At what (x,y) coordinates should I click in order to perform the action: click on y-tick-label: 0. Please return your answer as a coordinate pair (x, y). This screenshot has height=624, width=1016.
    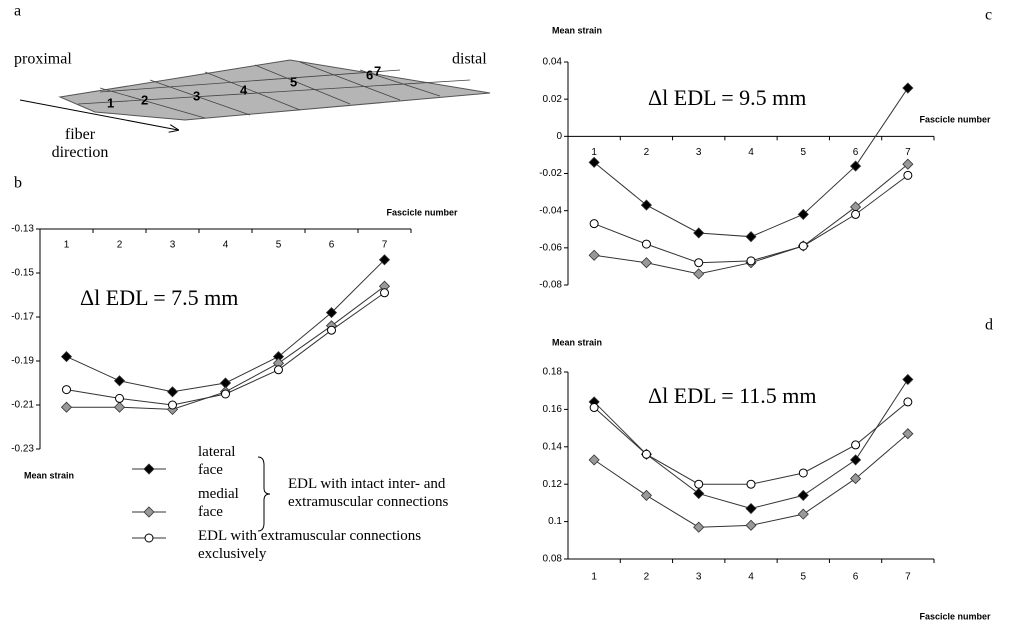
    Looking at the image, I should click on (559, 136).